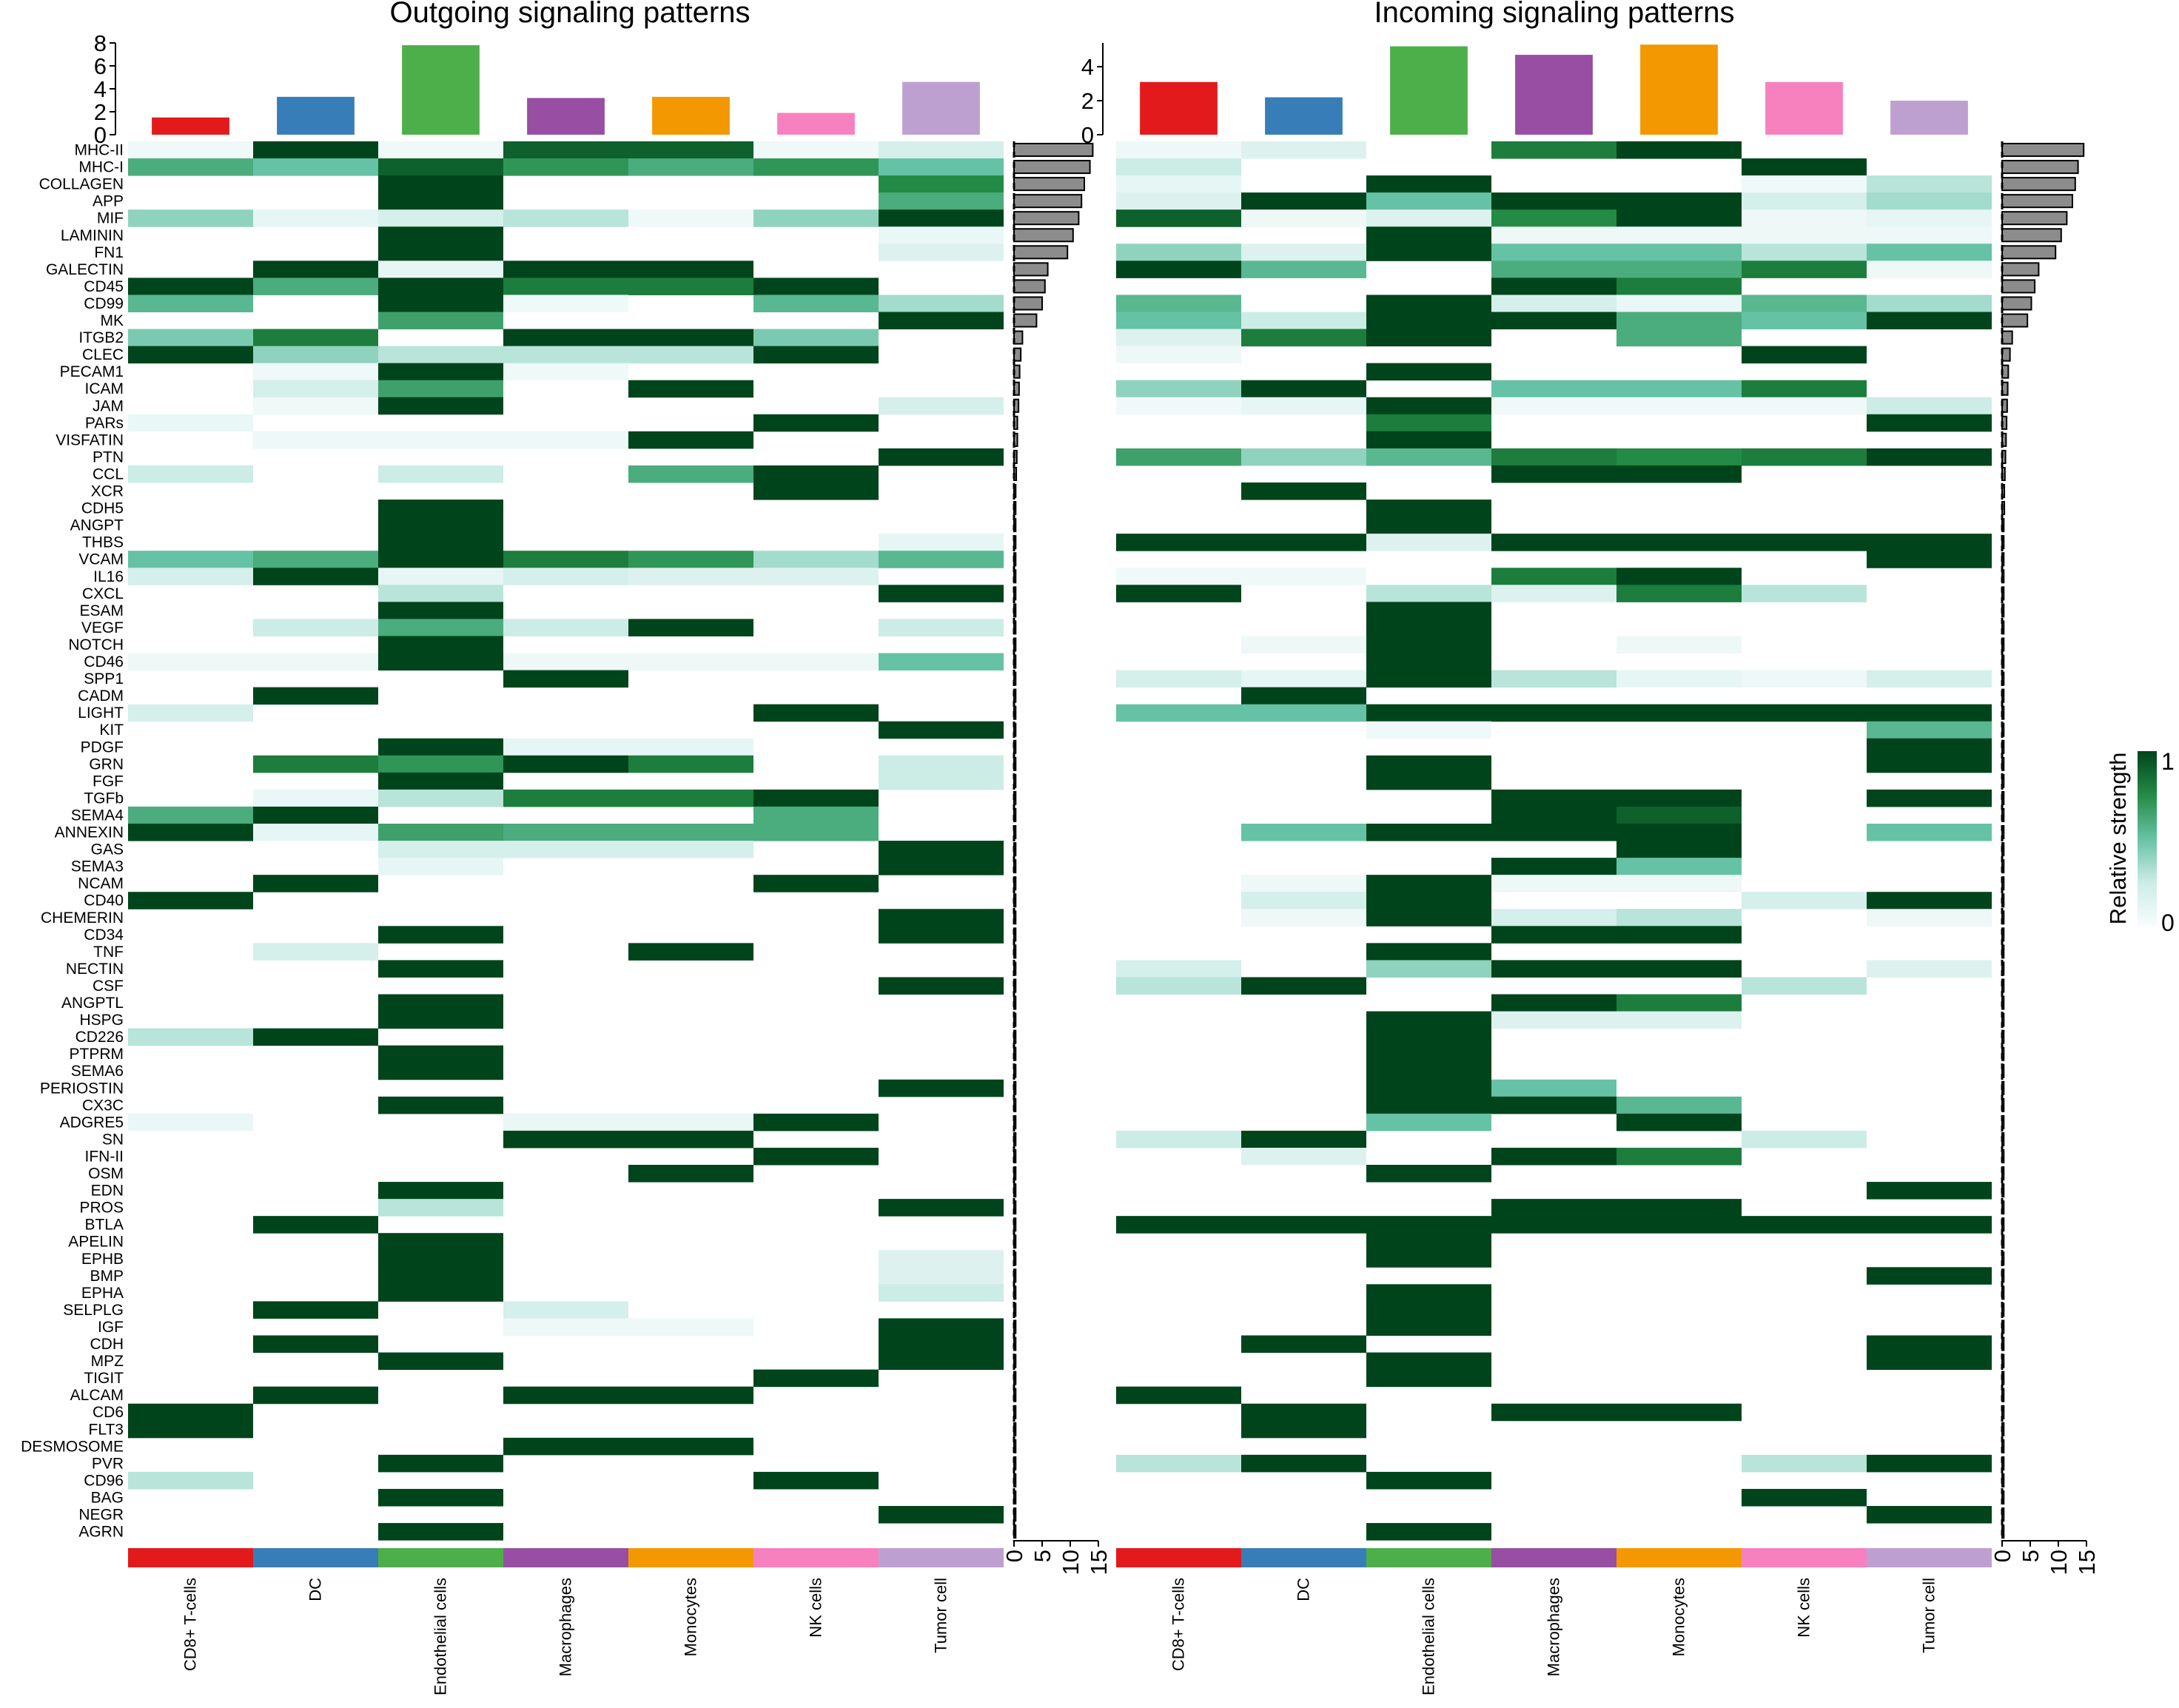  What do you see at coordinates (816, 1608) in the screenshot?
I see `column-label: NK cells` at bounding box center [816, 1608].